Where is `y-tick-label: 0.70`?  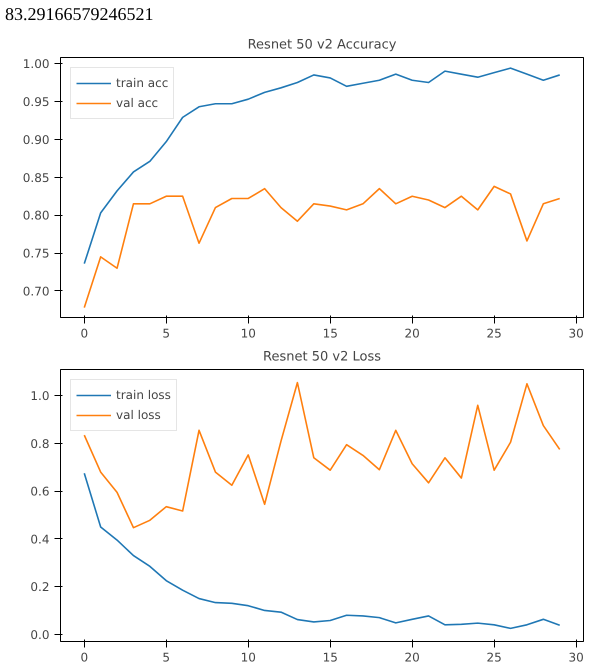
y-tick-label: 0.70 is located at coordinates (36, 291).